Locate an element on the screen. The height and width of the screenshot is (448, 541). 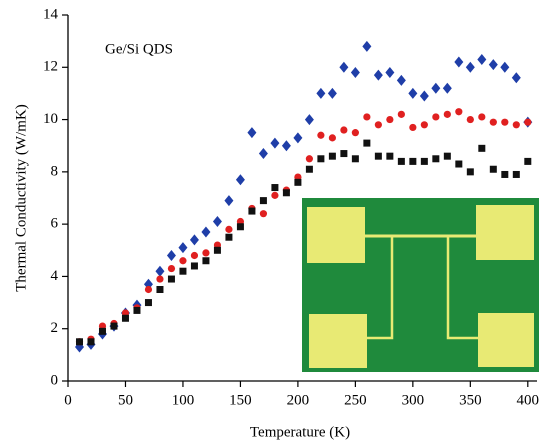
y-tick-label: 12 is located at coordinates (50, 67).